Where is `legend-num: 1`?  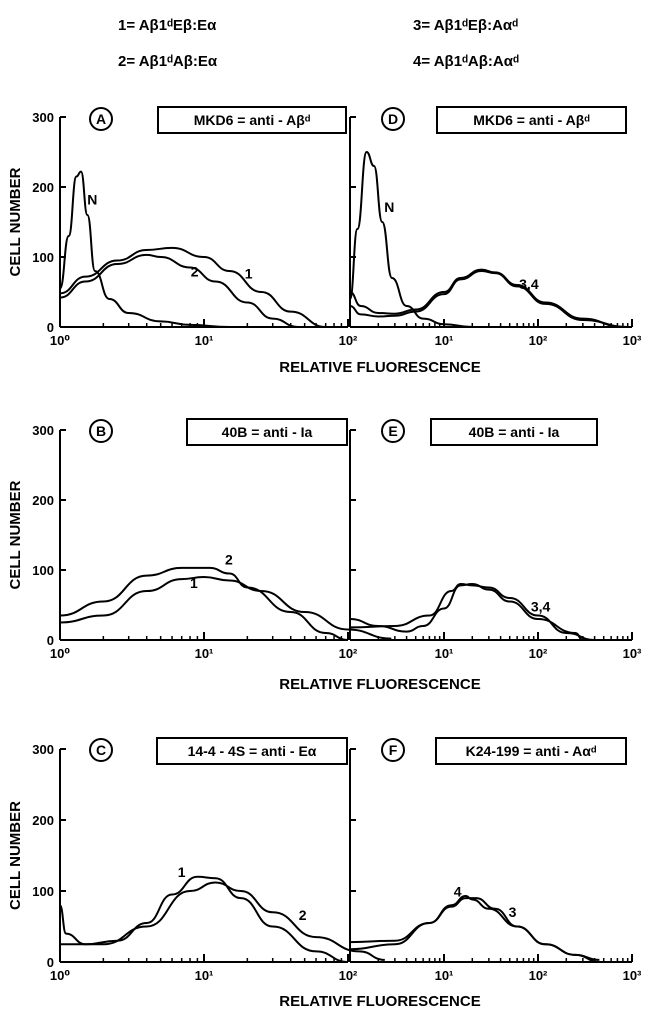
legend-num: 1 is located at coordinates (122, 25).